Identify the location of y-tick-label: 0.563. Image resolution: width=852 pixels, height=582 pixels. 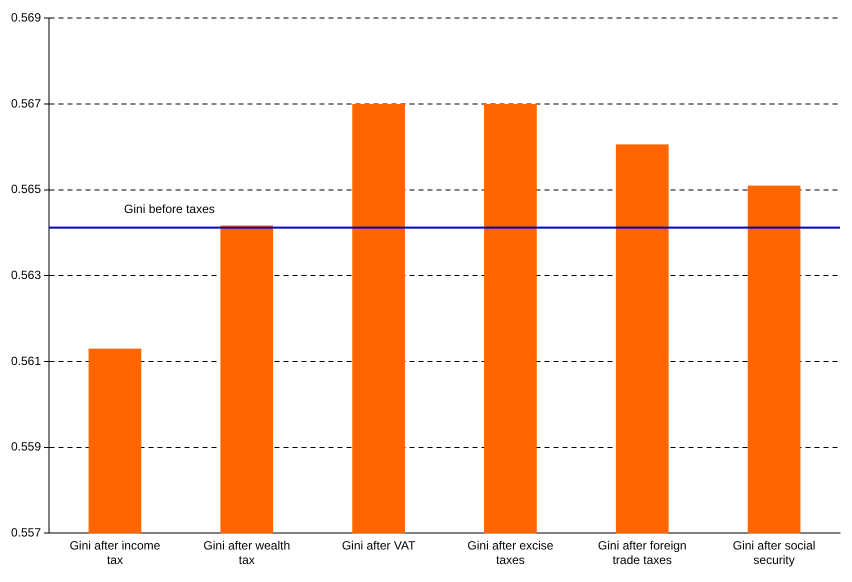
(26, 275).